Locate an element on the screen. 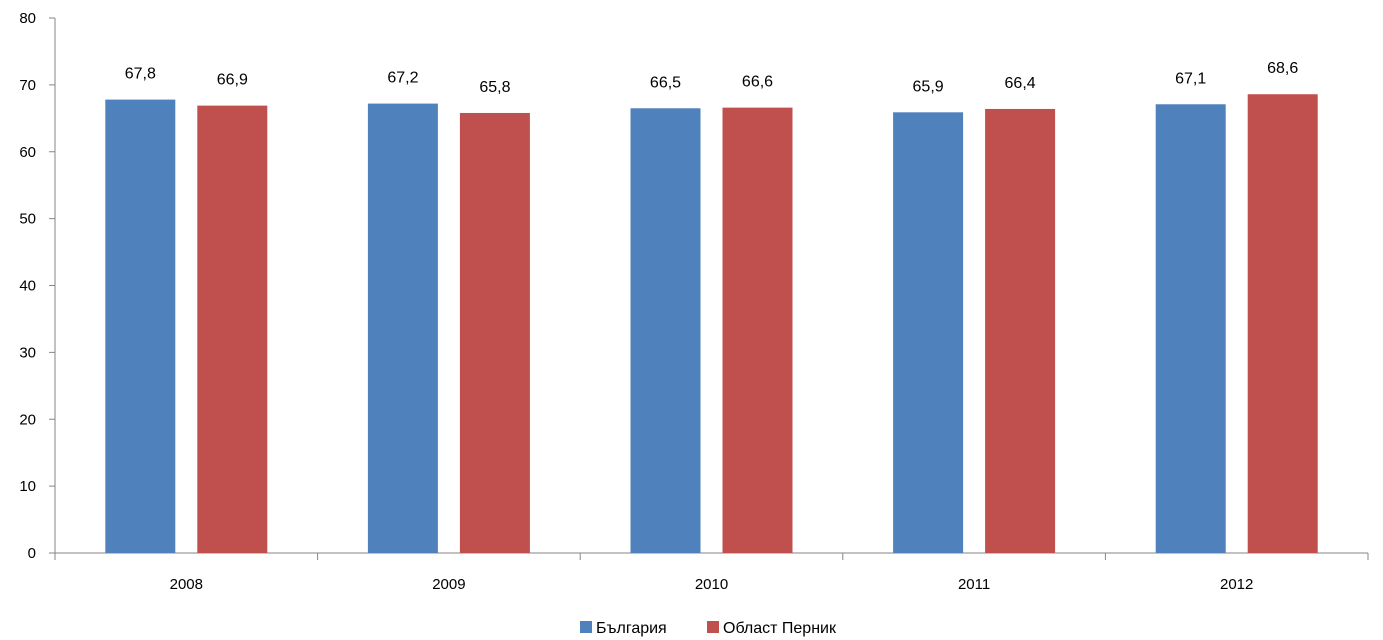 The height and width of the screenshot is (640, 1383). data-label: 65,9 is located at coordinates (928, 86).